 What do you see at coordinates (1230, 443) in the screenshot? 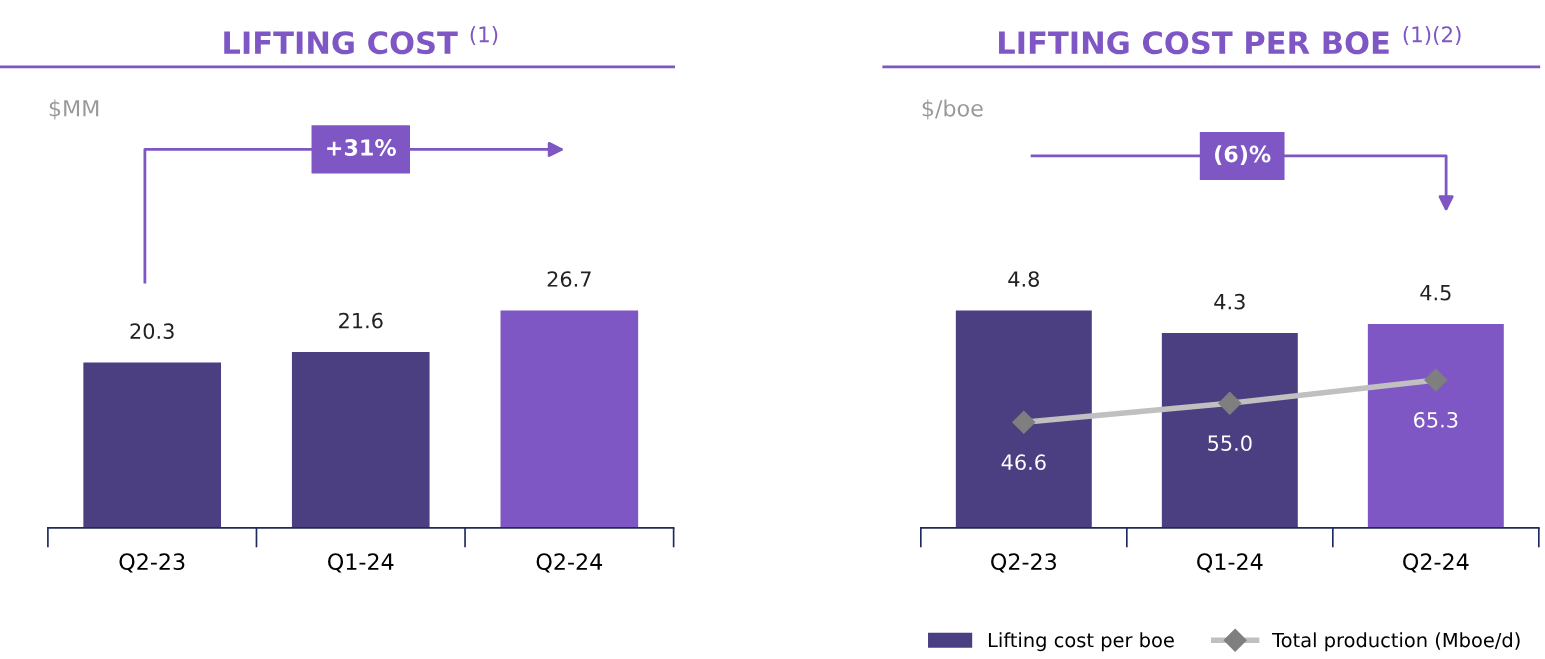
I see `data-label: 55.0` at bounding box center [1230, 443].